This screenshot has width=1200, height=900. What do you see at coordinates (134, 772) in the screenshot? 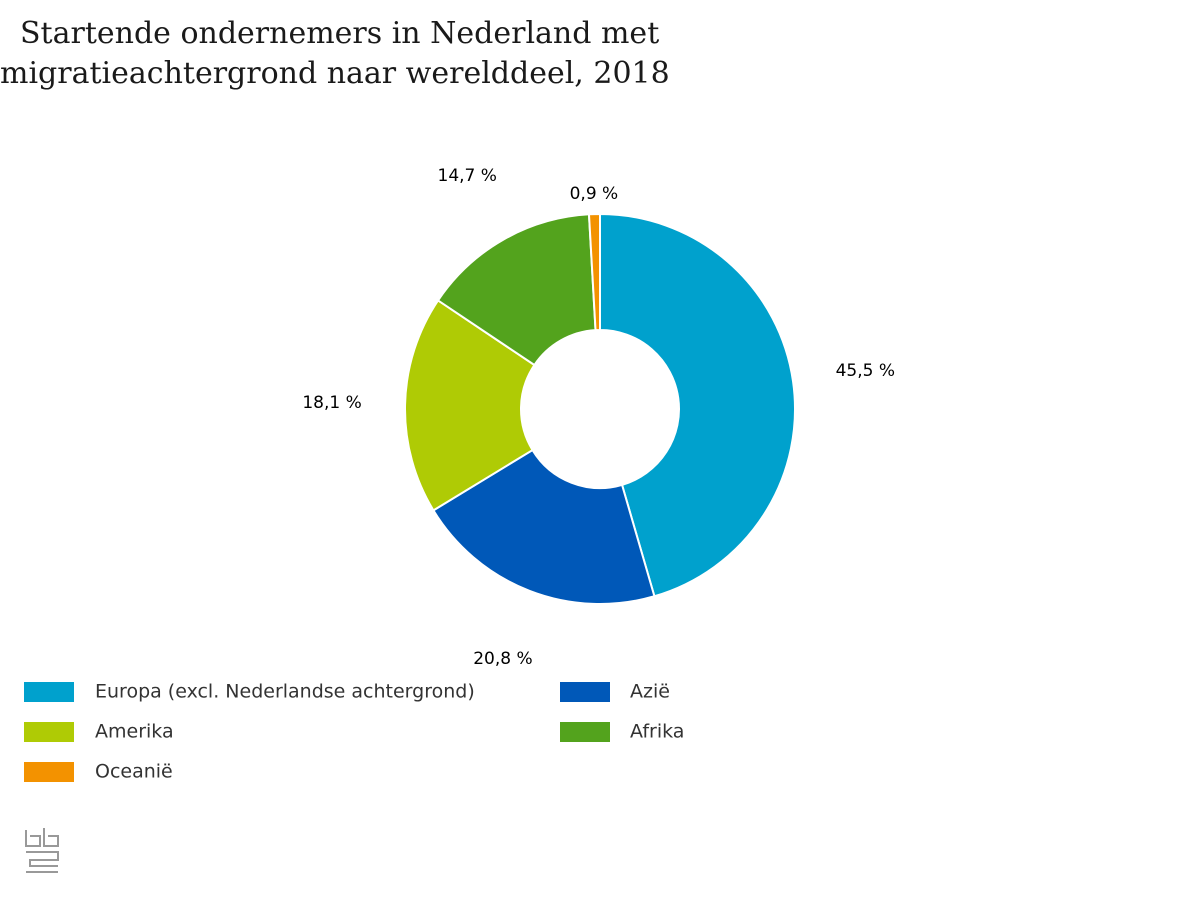
I see `legend-label: Oceanië` at bounding box center [134, 772].